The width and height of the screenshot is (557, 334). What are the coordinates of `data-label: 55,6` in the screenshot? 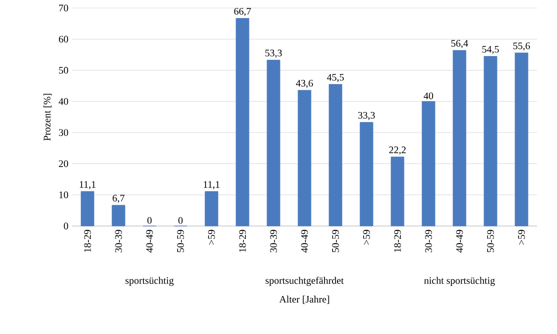 It's located at (521, 46).